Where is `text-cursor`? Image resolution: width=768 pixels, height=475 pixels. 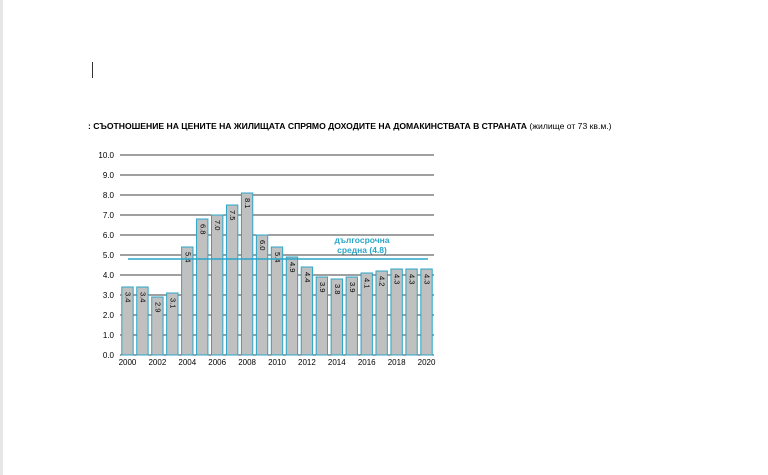 text-cursor is located at coordinates (92, 70).